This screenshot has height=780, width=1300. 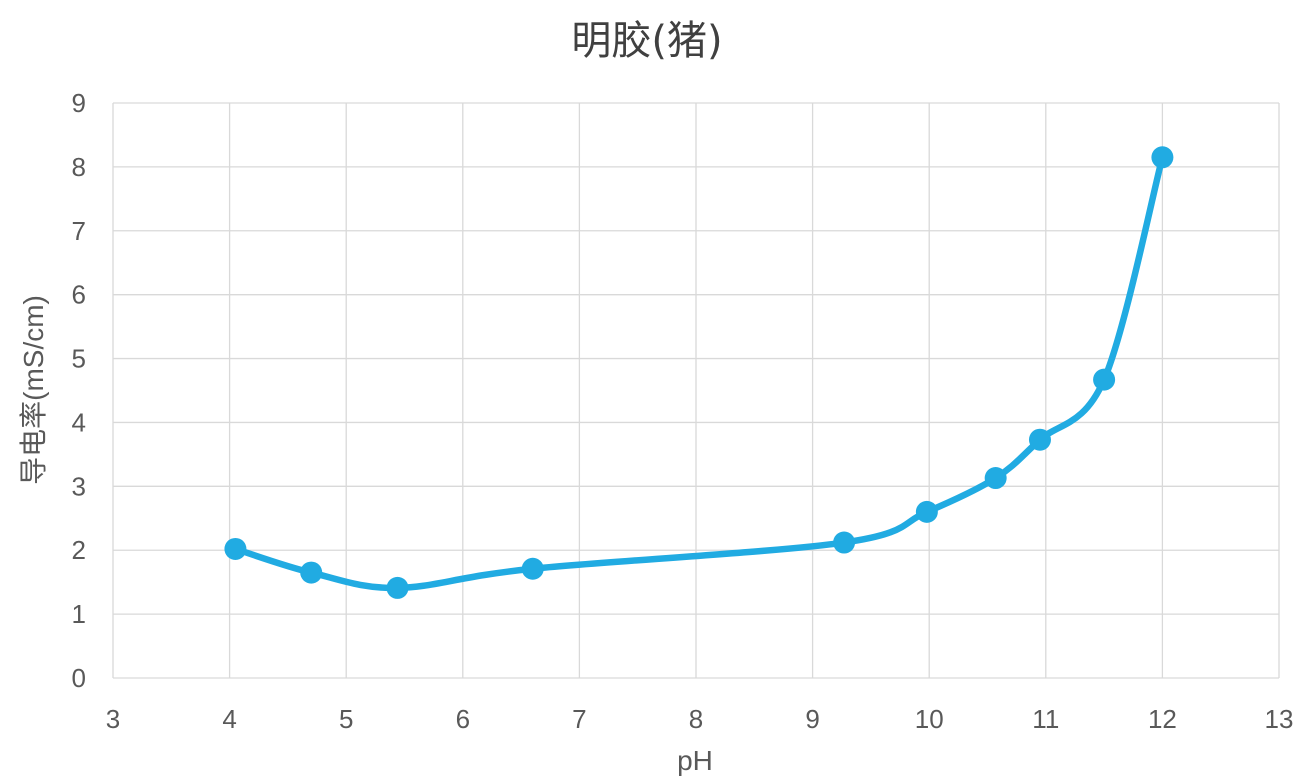 What do you see at coordinates (79, 295) in the screenshot?
I see `y-tick-label: 6` at bounding box center [79, 295].